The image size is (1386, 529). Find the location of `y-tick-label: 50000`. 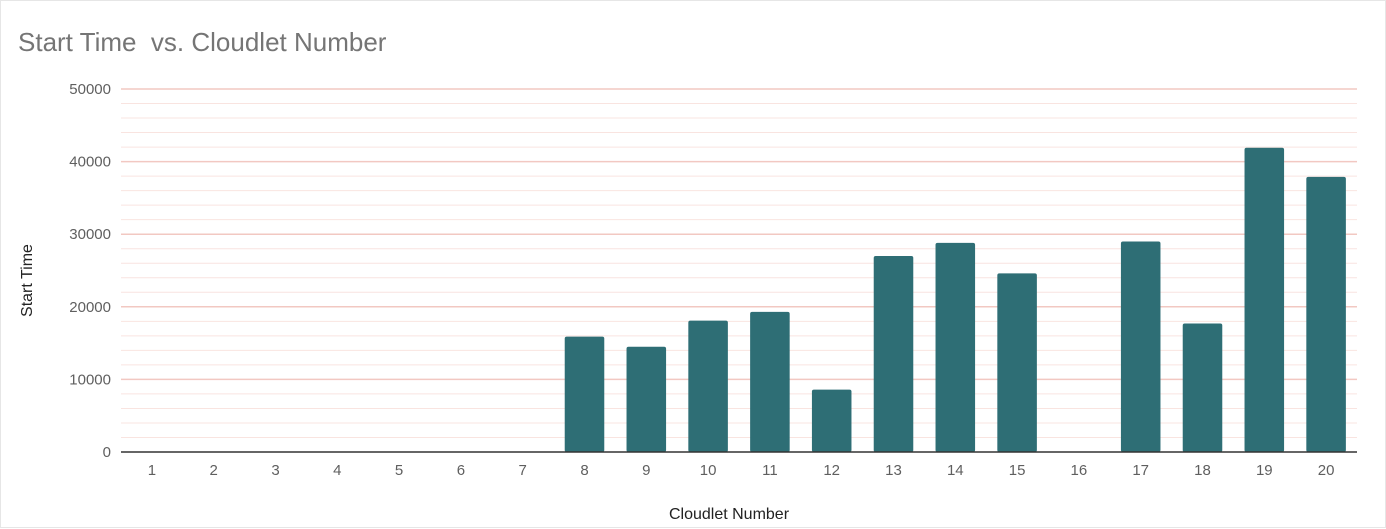

y-tick-label: 50000 is located at coordinates (90, 89).